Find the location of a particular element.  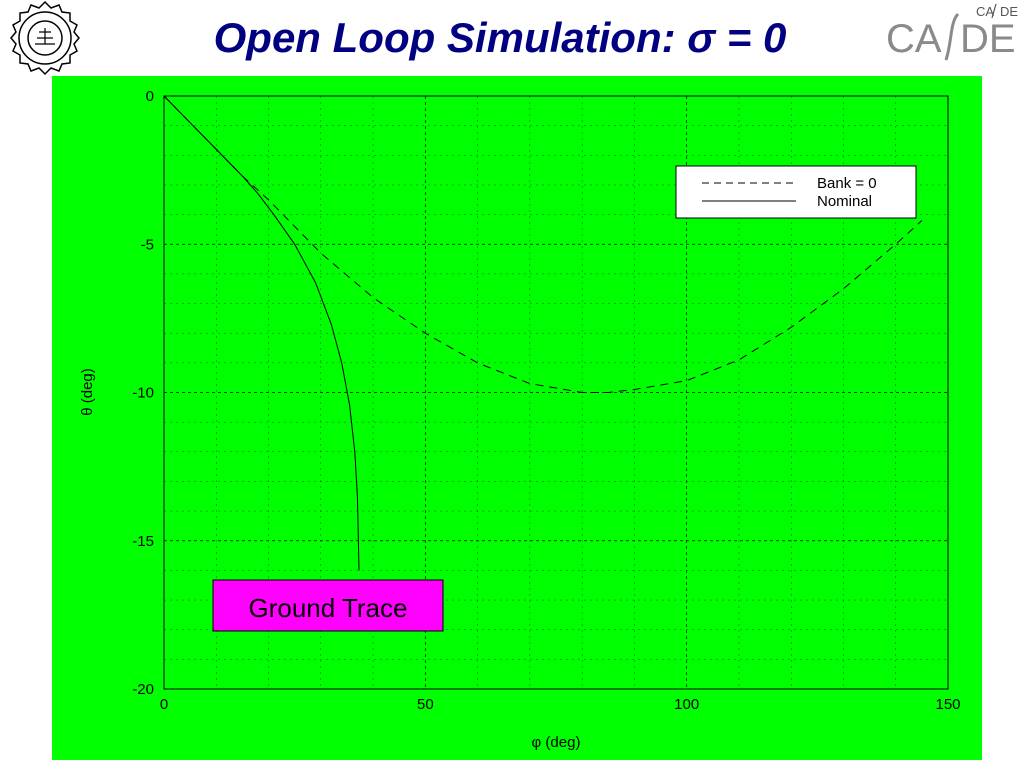

slide-title: Open Loop Simulation: σ = 0 is located at coordinates (500, 38).